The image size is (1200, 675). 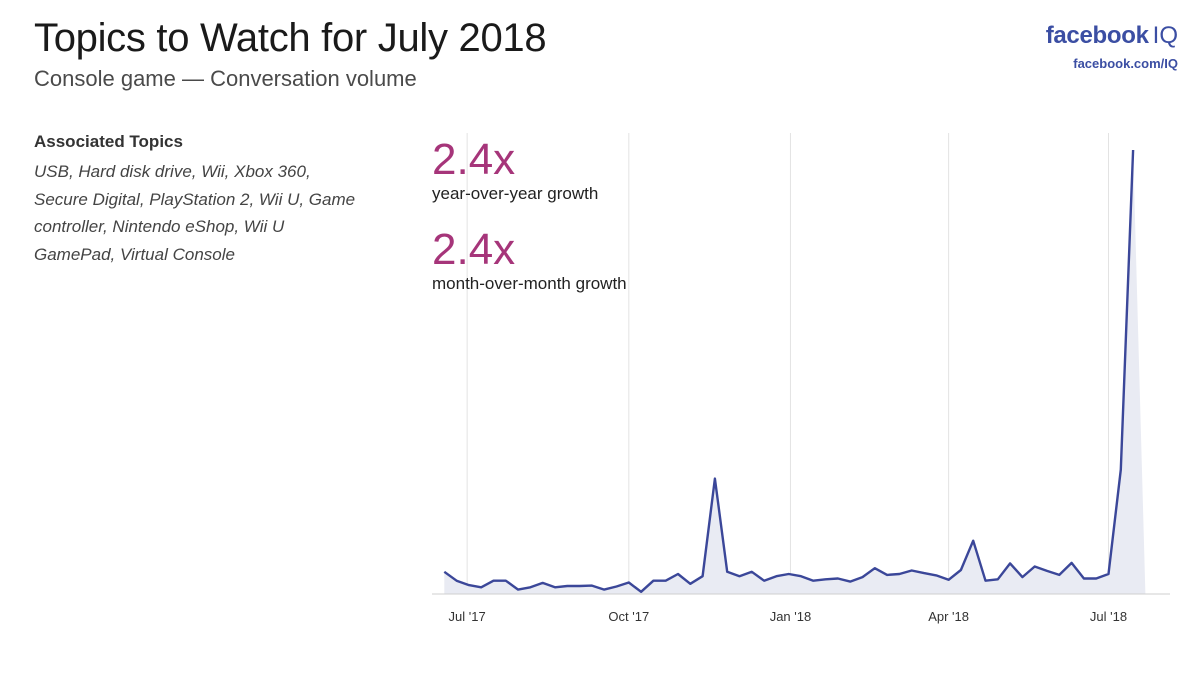 I want to click on stat-mom-value: 2.4x, so click(x=474, y=249).